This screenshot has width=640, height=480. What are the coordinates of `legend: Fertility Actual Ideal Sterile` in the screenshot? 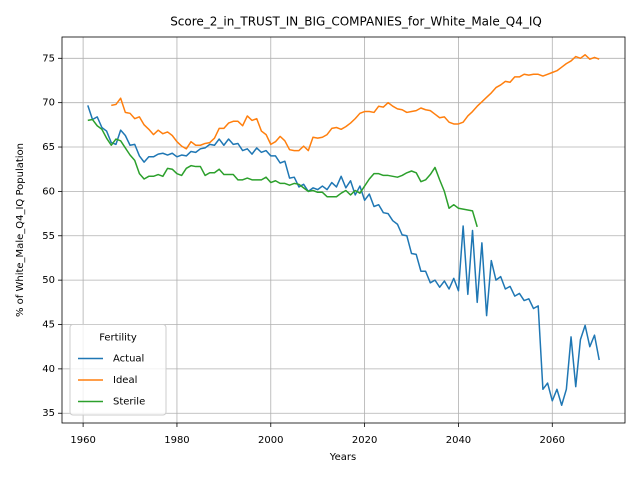 It's located at (118, 370).